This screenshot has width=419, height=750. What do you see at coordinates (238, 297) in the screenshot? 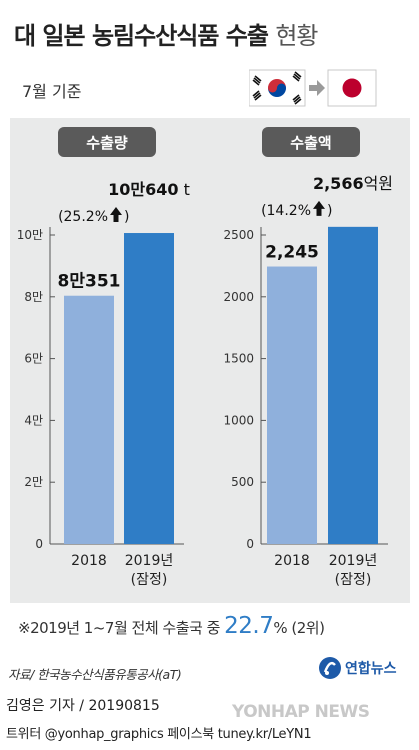
I see `y-tick-label: 2000` at bounding box center [238, 297].